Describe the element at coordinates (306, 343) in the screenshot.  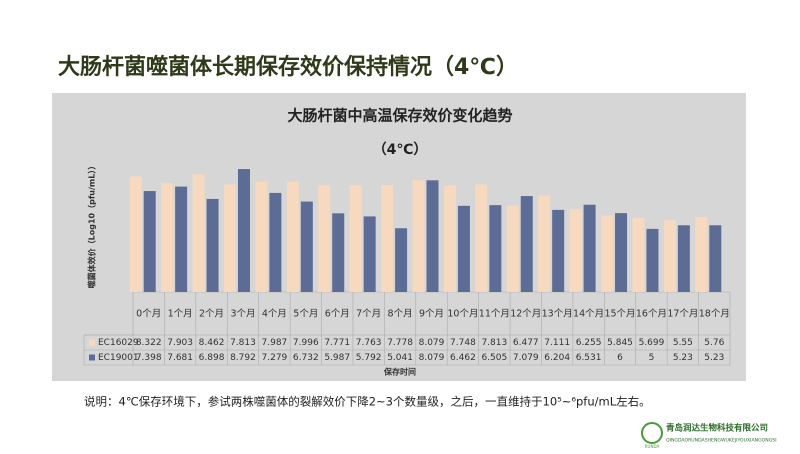
I see `table-value: 7.996` at that location.